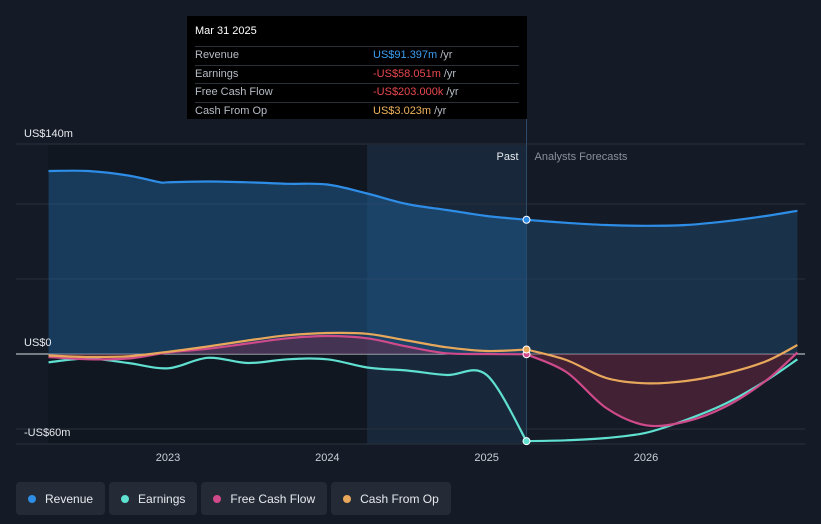 This screenshot has width=821, height=524. Describe the element at coordinates (287, 347) in the screenshot. I see `free-cash-flow-line-past` at that location.